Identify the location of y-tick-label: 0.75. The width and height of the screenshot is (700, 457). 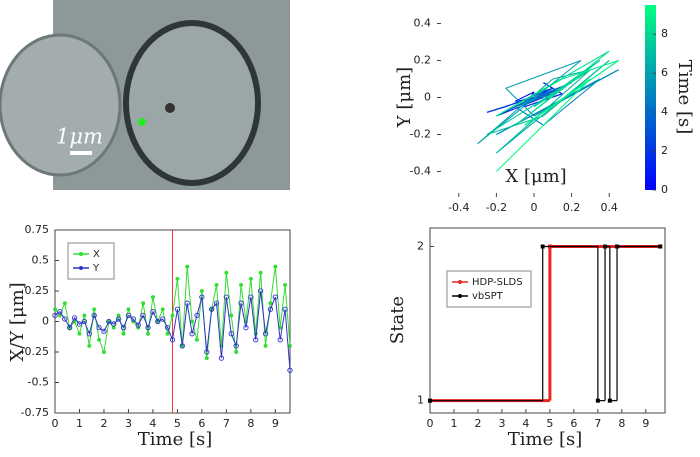
(37, 229).